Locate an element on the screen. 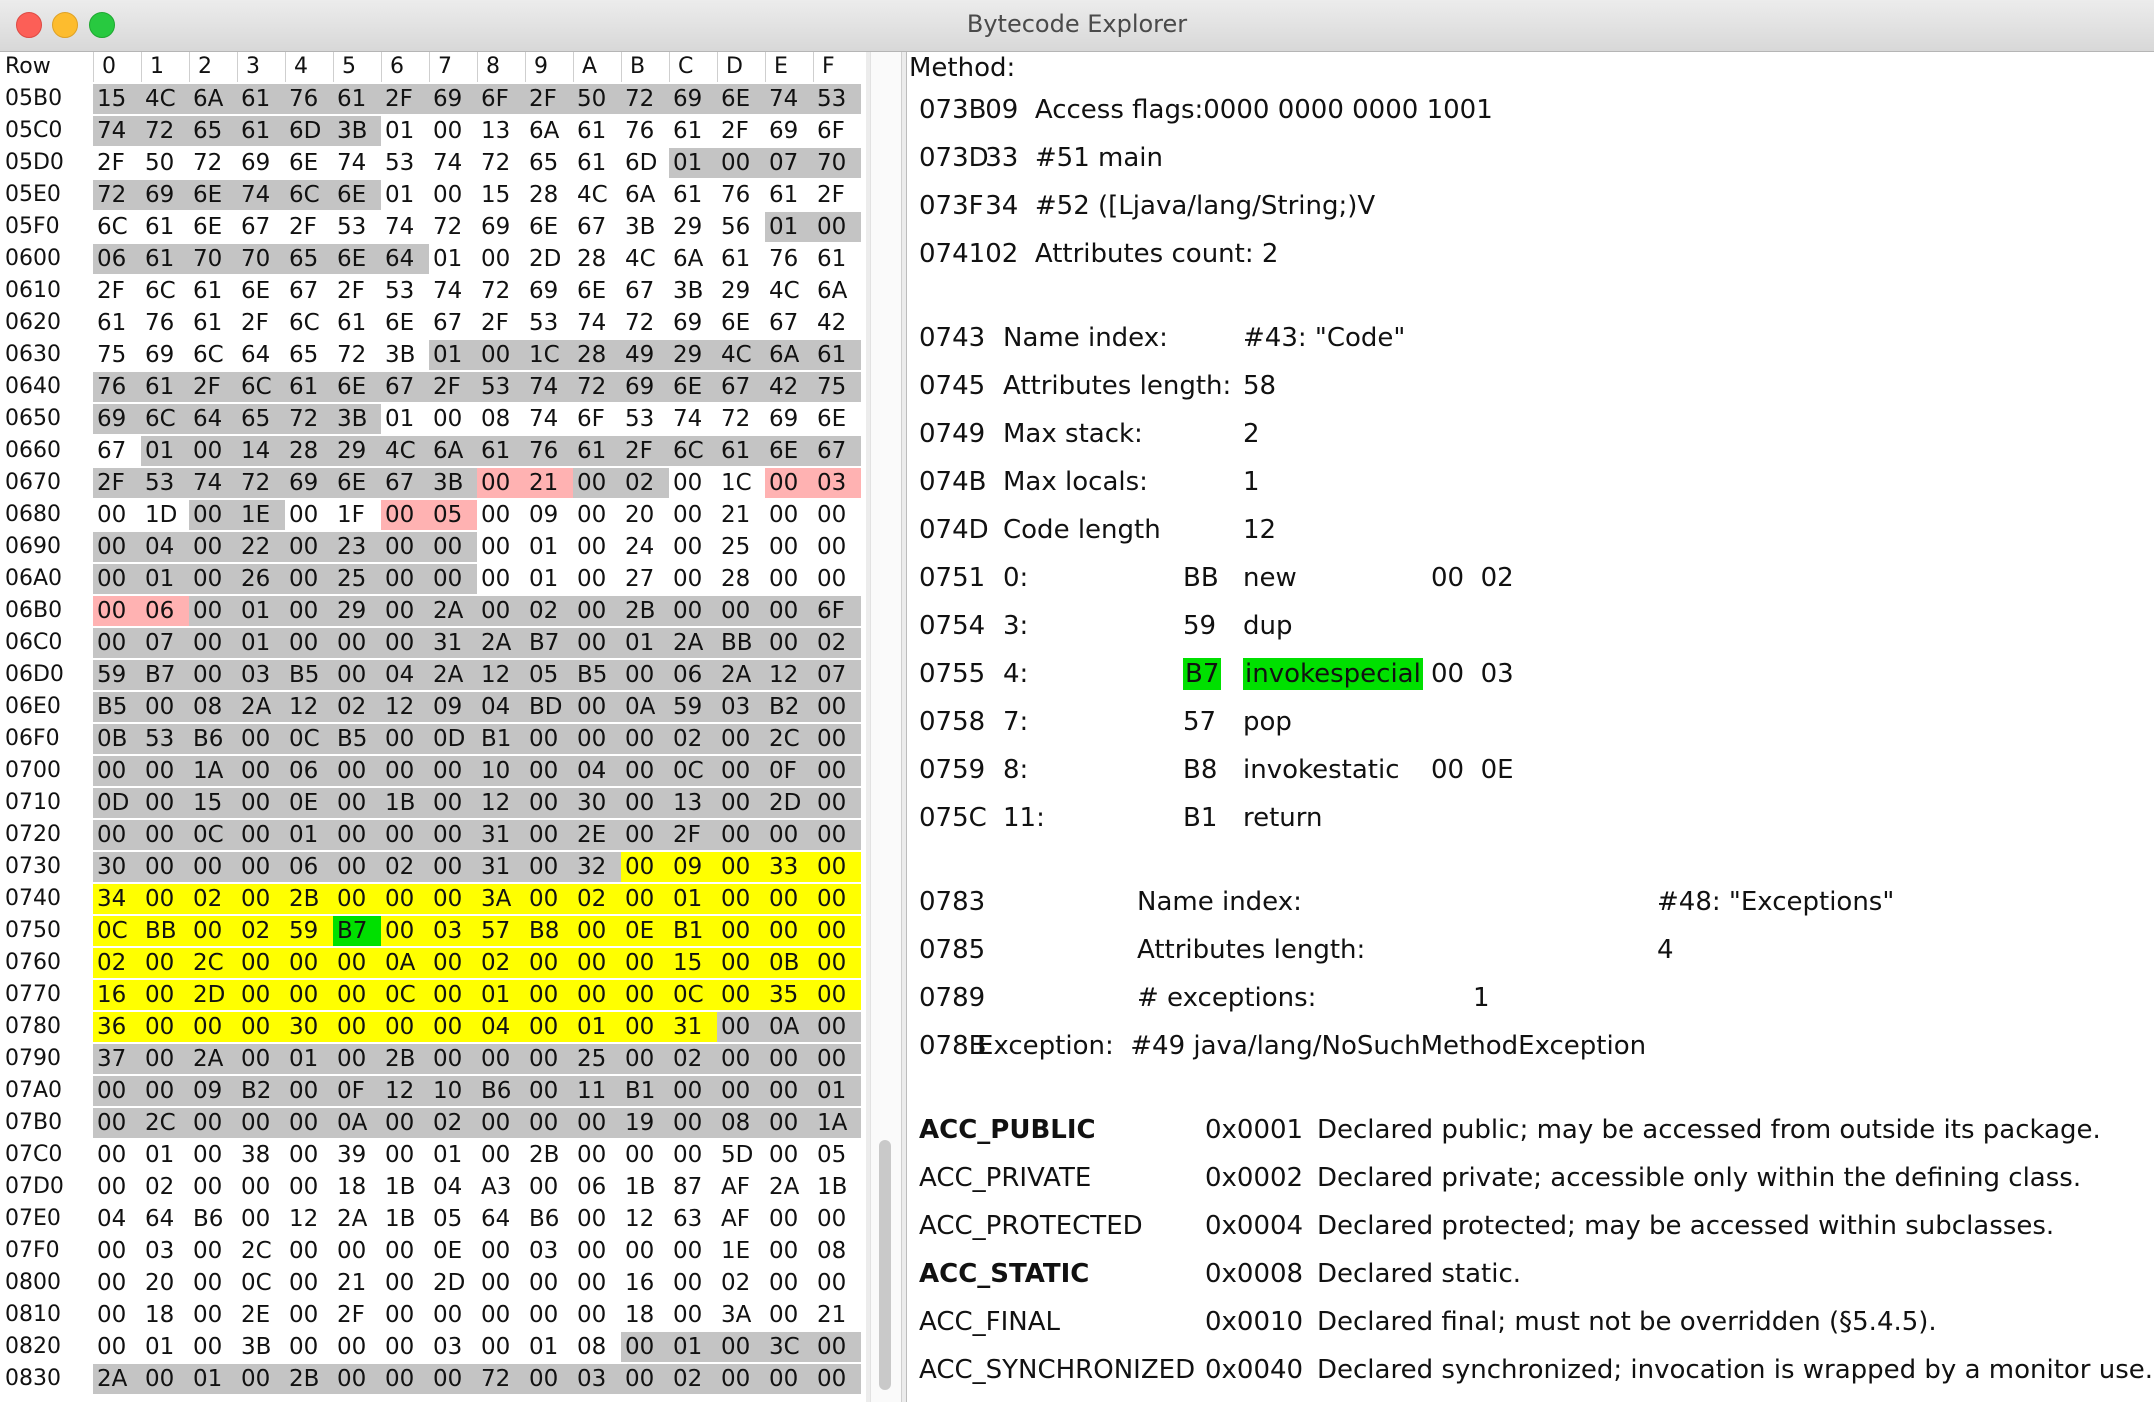 The height and width of the screenshot is (1402, 2154). hex-scrollbar is located at coordinates (886, 727).